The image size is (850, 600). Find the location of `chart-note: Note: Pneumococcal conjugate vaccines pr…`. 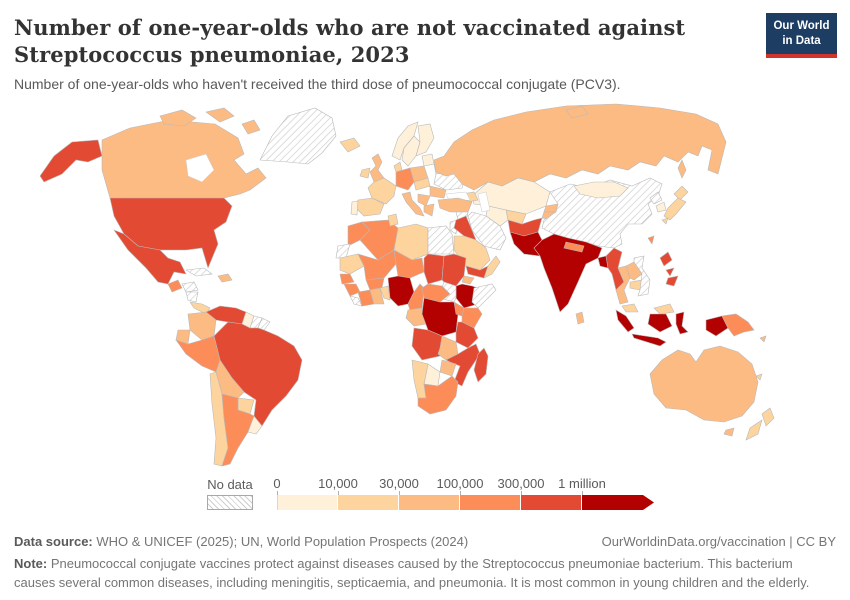

chart-note: Note: Pneumococcal conjugate vaccines pr… is located at coordinates (424, 574).